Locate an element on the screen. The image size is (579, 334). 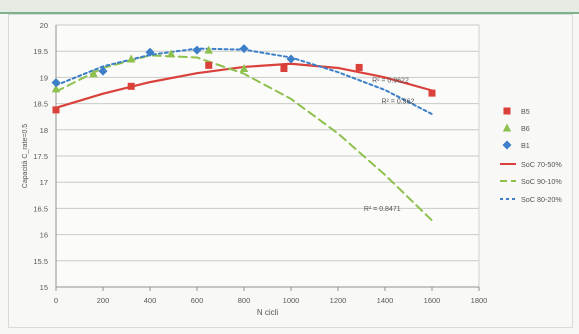
legend-label-1: B6 is located at coordinates (525, 128).